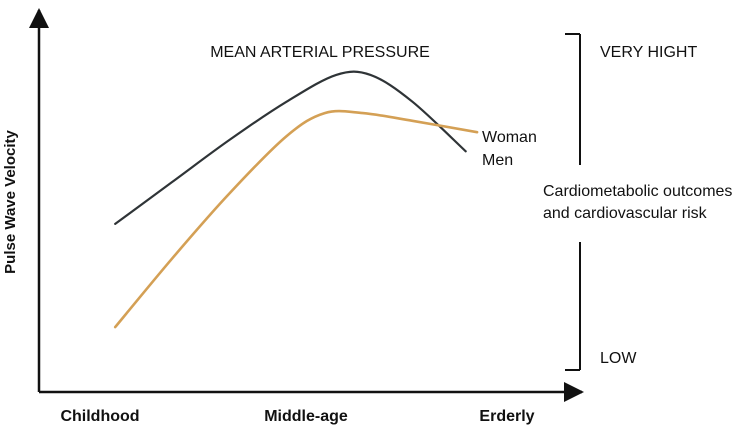  What do you see at coordinates (637, 191) in the screenshot?
I see `risk-description-line1: Cardiometabolic outcomes` at bounding box center [637, 191].